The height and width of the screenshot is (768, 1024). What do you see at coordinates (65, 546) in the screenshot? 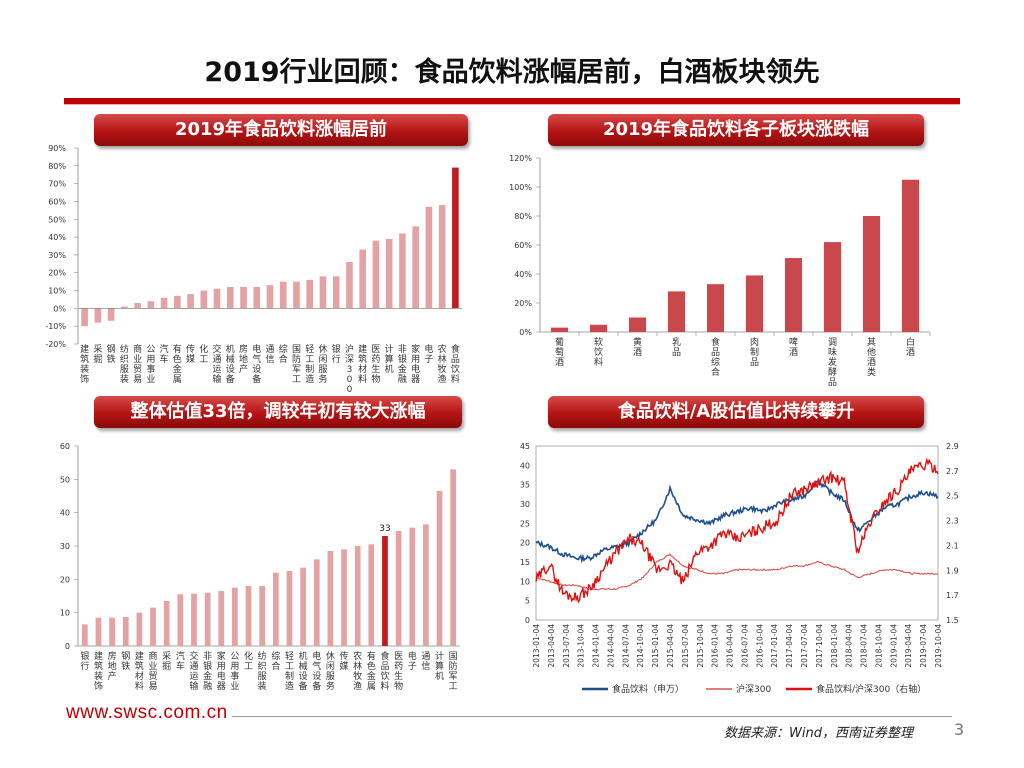
I see `y-tick-label: 30` at bounding box center [65, 546].